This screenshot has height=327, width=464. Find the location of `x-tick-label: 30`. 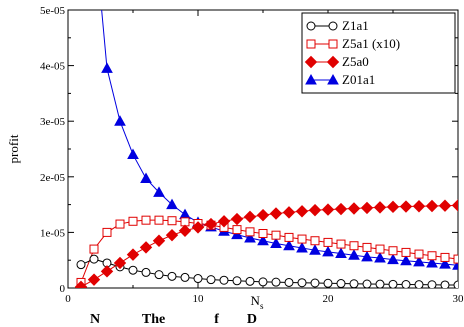

x-tick-label: 30 is located at coordinates (458, 299).